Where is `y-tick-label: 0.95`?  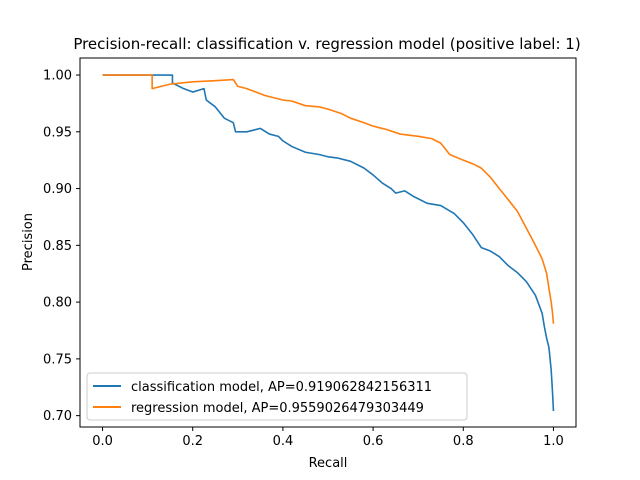 y-tick-label: 0.95 is located at coordinates (57, 132).